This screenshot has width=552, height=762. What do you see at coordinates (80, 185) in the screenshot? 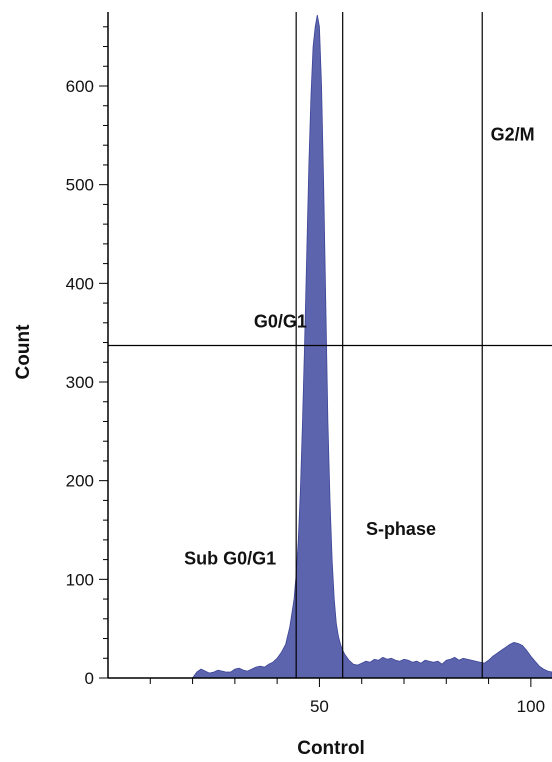
I see `y-tick-label: 500` at bounding box center [80, 185].